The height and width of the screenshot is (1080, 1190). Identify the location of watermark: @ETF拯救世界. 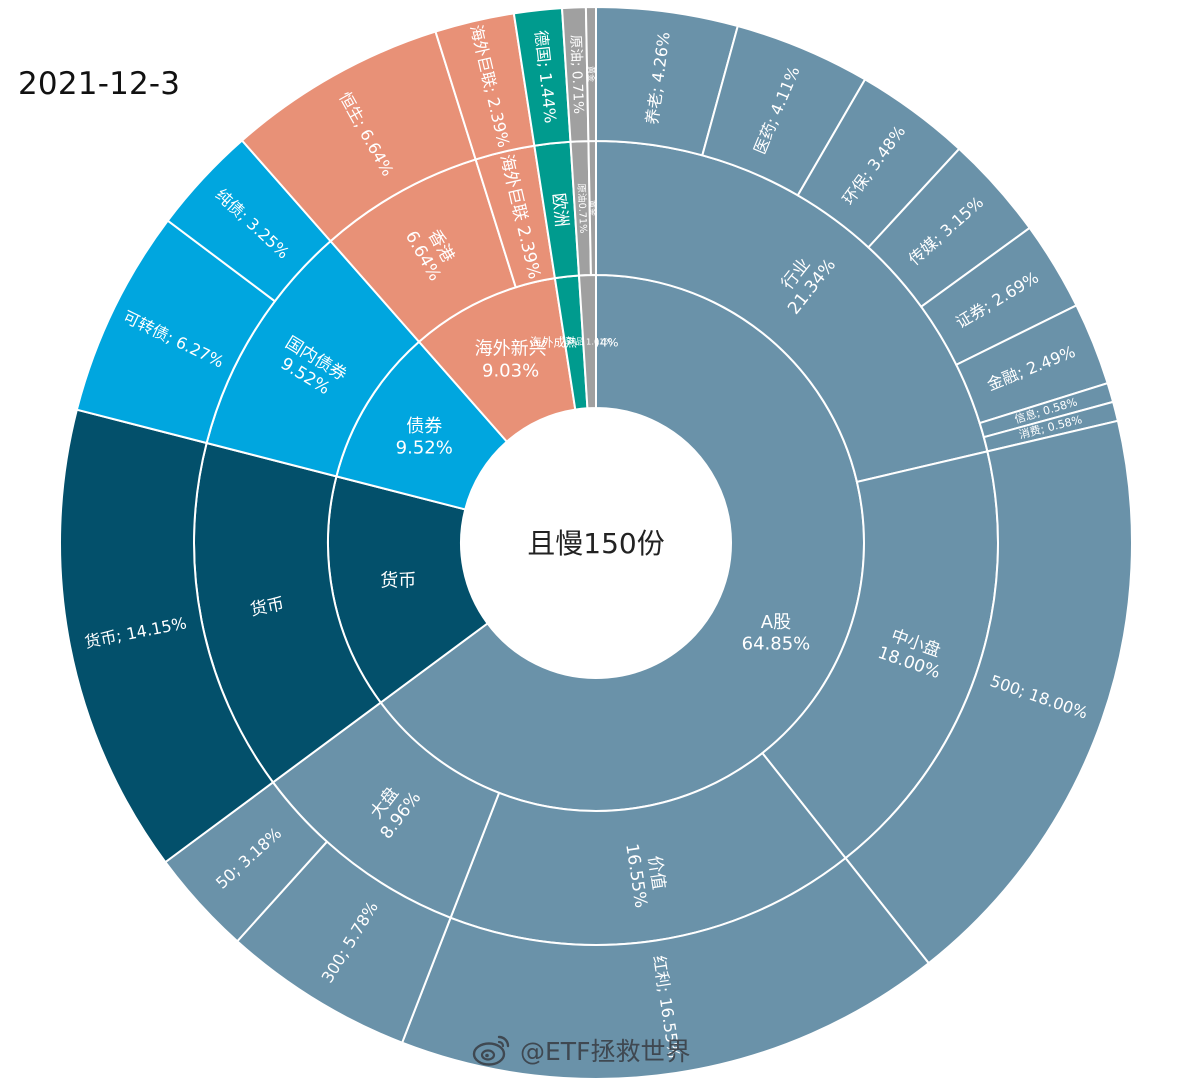
(581, 1050).